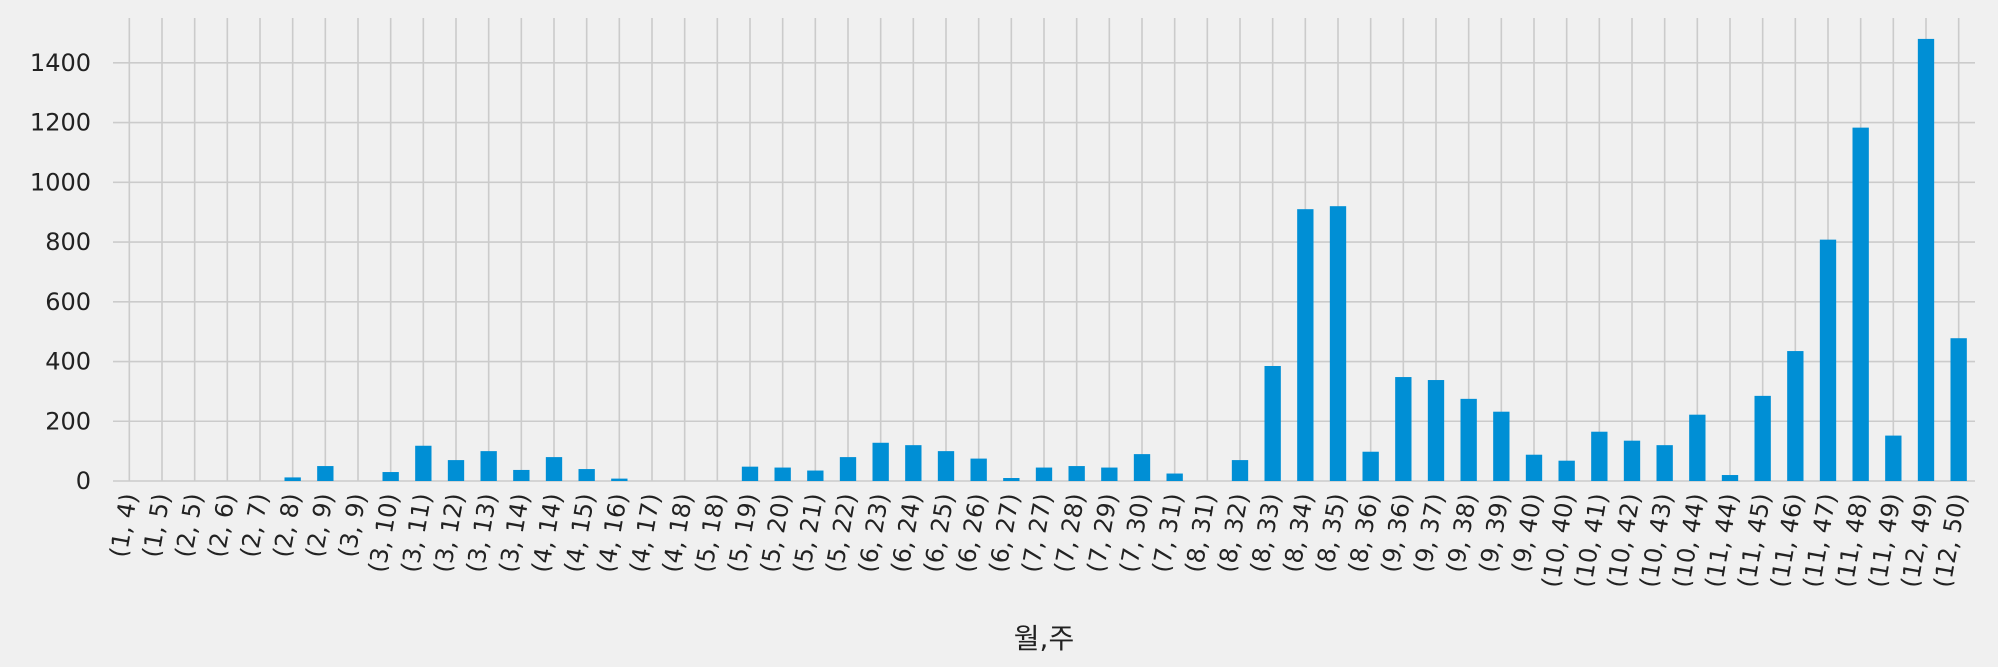 The height and width of the screenshot is (667, 1998). Describe the element at coordinates (60, 123) in the screenshot. I see `y-tick-label: 1200` at that location.